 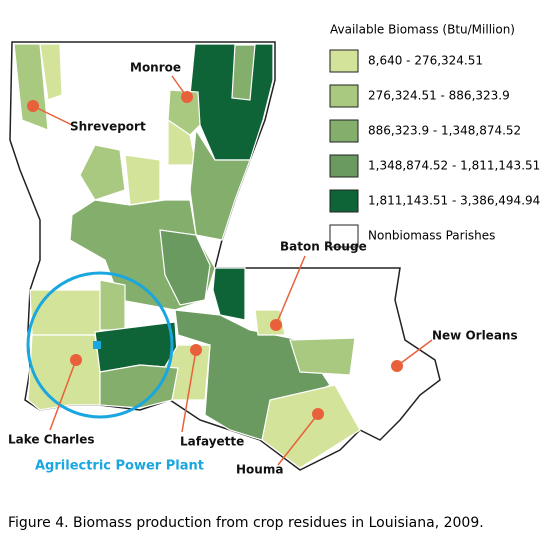 I want to click on city-label: Shreveport, so click(x=108, y=127).